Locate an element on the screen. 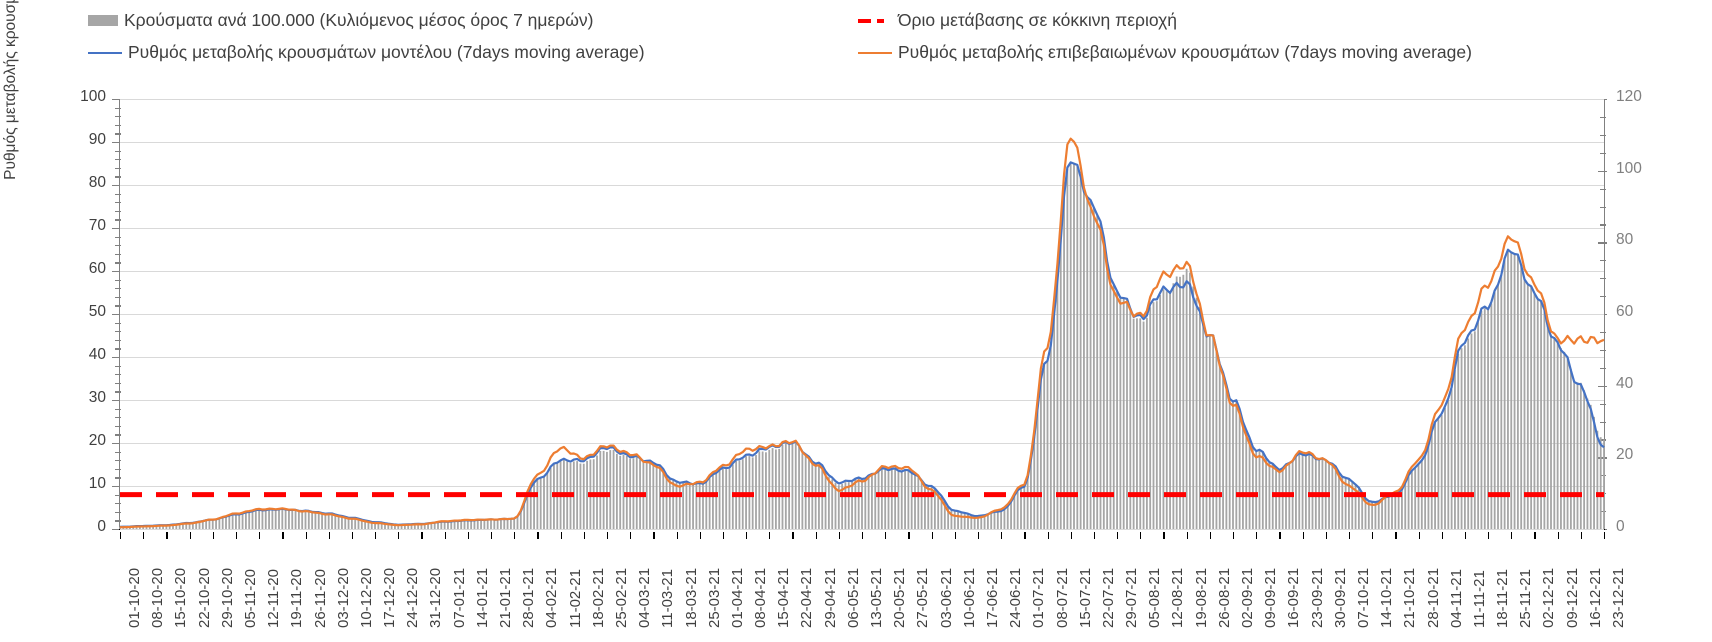  x-axis-tick-label: 28-10-21 is located at coordinates (1433, 597).